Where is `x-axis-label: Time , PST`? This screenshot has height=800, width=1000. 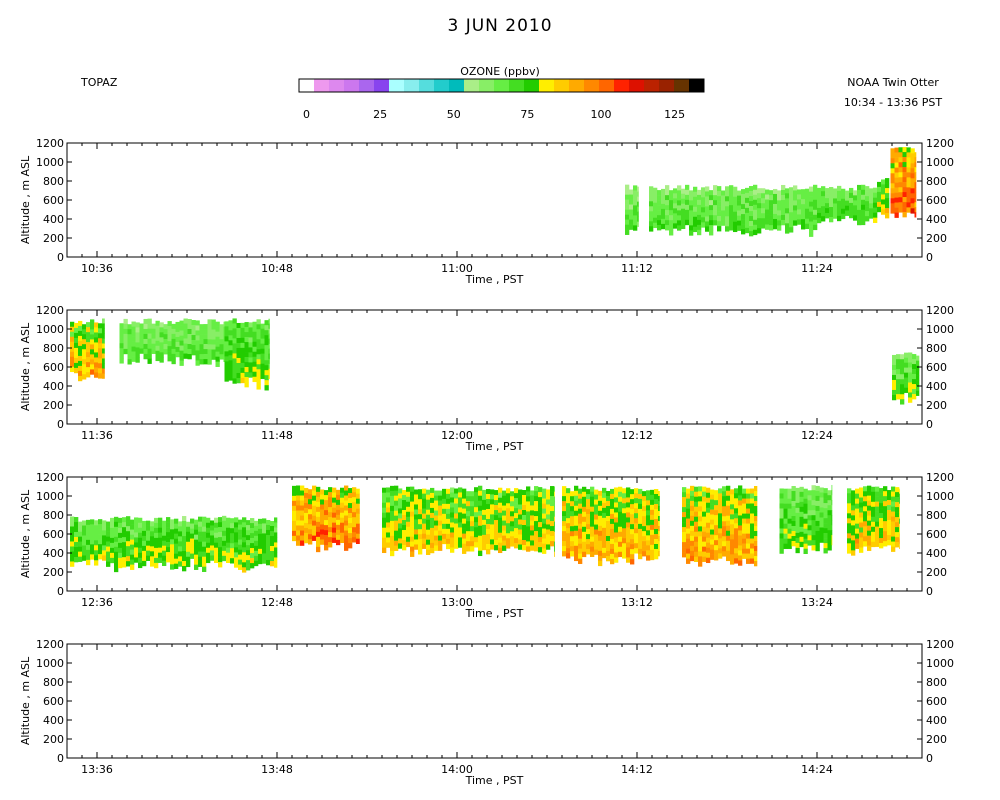
x-axis-label: Time , PST is located at coordinates (494, 613).